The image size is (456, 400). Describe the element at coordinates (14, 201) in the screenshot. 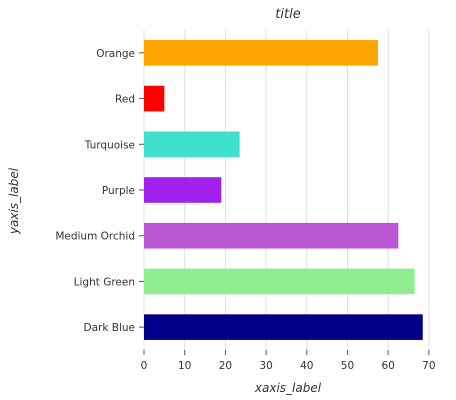

I see `y-axis-label: yaxis_label` at that location.